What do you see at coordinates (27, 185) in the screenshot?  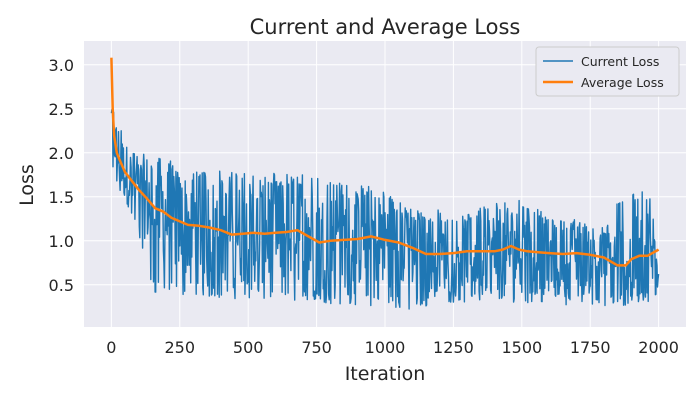 I see `y-axis-label: Loss` at bounding box center [27, 185].